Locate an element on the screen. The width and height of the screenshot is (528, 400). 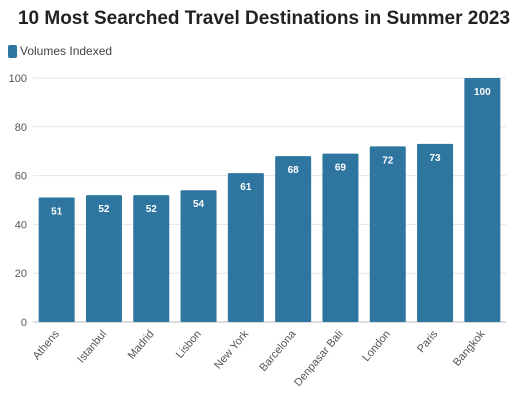
data-label: 72 is located at coordinates (388, 160).